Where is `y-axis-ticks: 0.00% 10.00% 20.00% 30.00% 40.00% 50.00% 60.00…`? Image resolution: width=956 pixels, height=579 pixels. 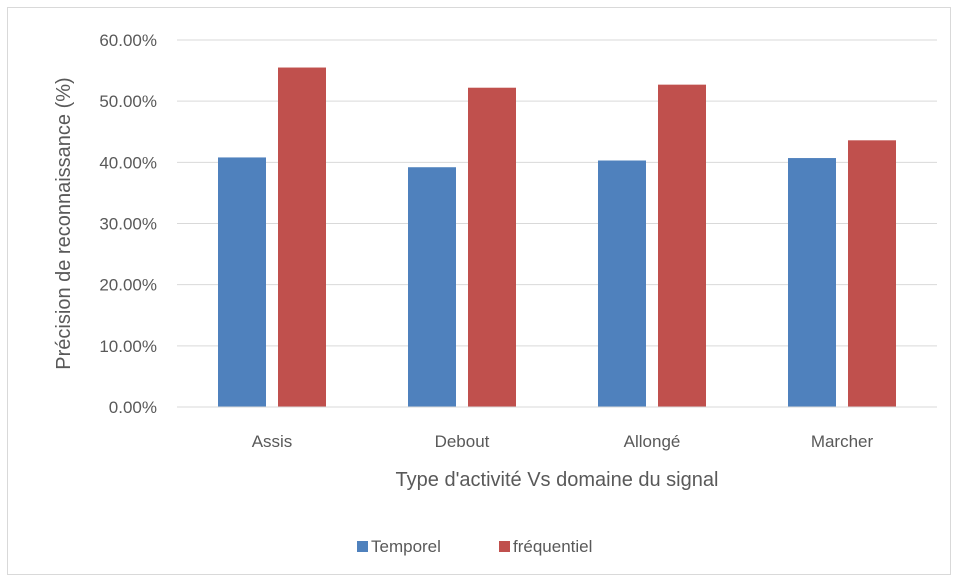 y-axis-ticks: 0.00% 10.00% 20.00% 30.00% 40.00% 50.00% 60.00… is located at coordinates (128, 224).